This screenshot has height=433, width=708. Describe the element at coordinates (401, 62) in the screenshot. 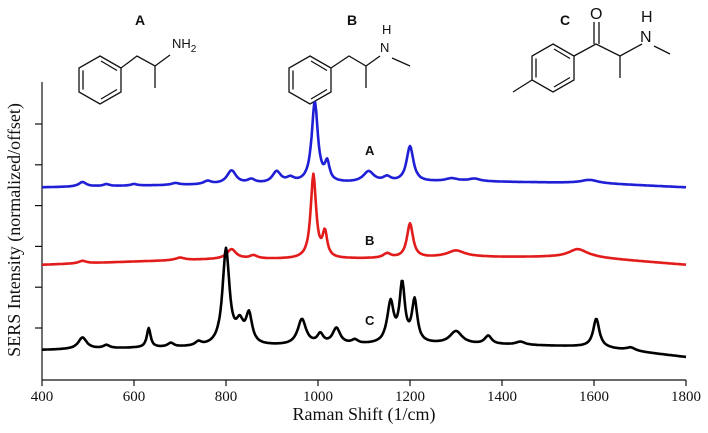

I see `n-methyl-bond-b` at that location.